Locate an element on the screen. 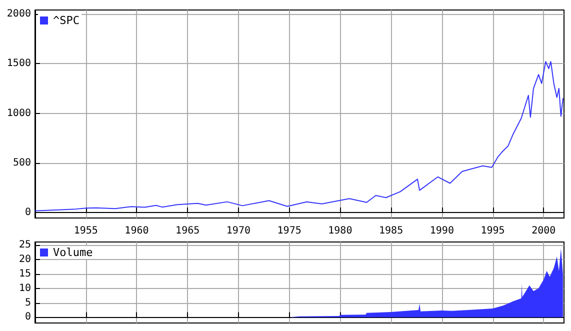 Image resolution: width=571 pixels, height=331 pixels. y-tick-label: 15 is located at coordinates (24, 274).